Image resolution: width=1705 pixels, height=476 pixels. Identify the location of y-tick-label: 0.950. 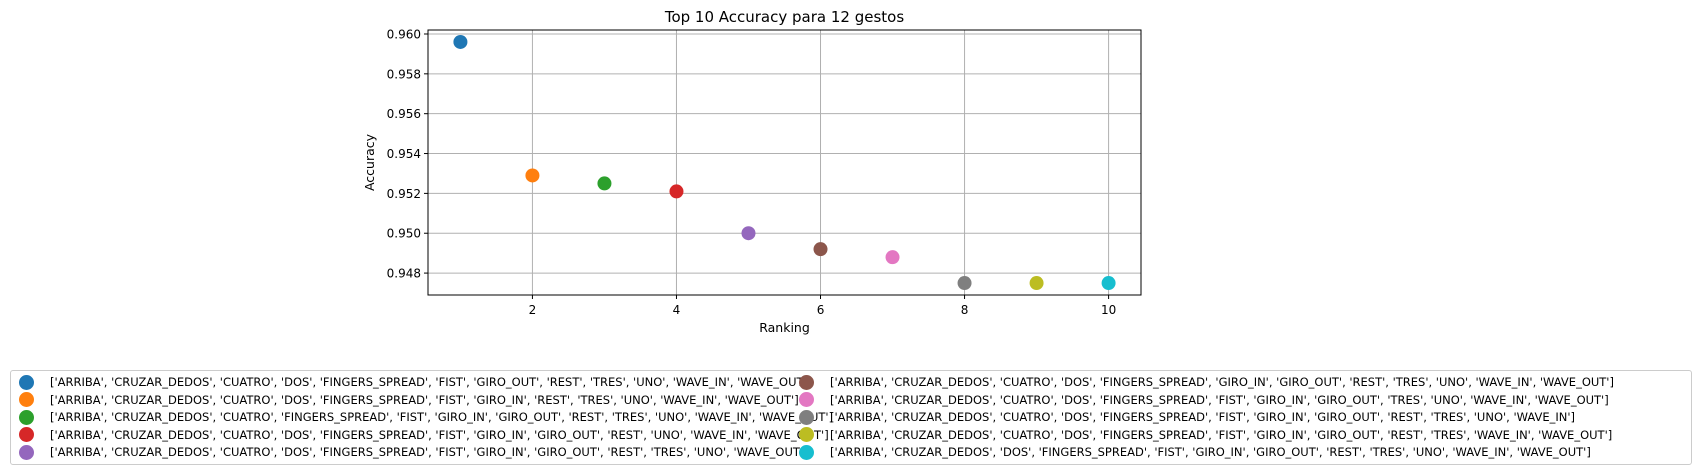
(404, 234).